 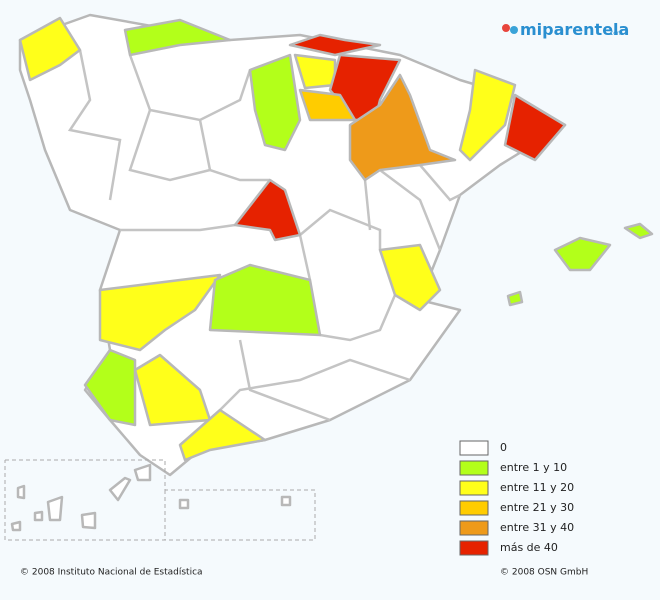 What do you see at coordinates (533, 467) in the screenshot?
I see `legend-label: entre 1 y 10` at bounding box center [533, 467].